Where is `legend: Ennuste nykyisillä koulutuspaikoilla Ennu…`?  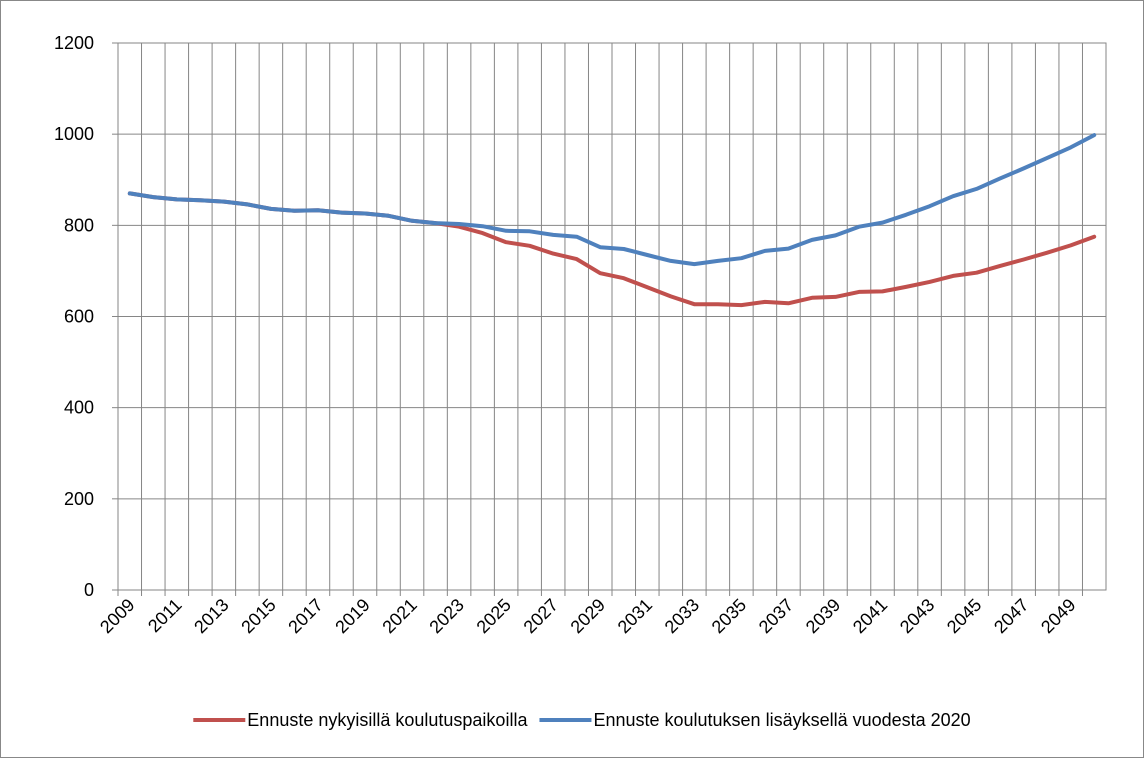 legend: Ennuste nykyisillä koulutuspaikoilla Ennu… is located at coordinates (582, 720).